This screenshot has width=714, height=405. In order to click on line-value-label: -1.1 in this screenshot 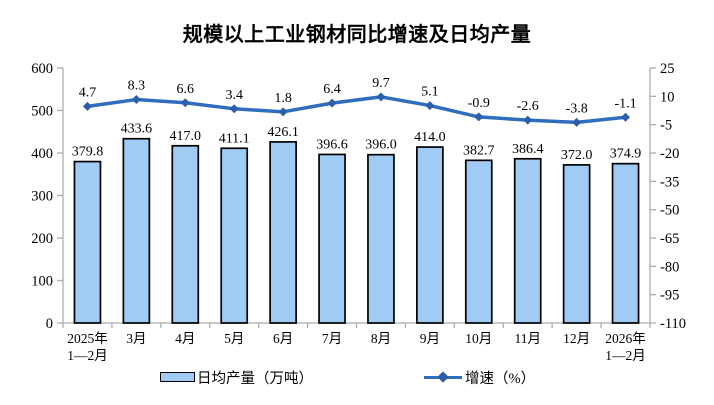, I will do `click(625, 103)`.